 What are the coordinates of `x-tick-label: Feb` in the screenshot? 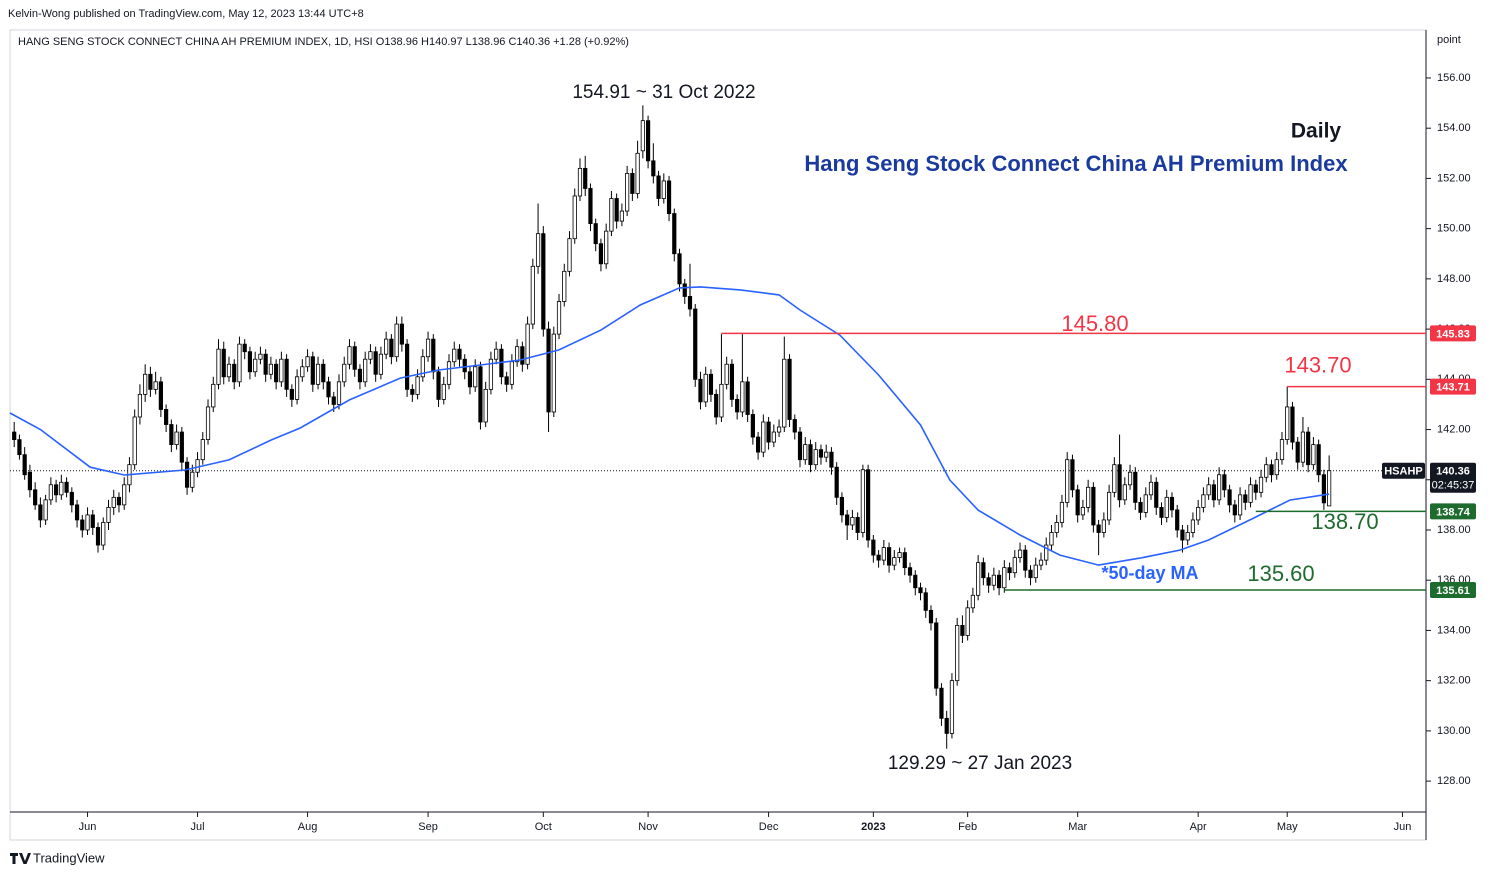 It's located at (967, 827).